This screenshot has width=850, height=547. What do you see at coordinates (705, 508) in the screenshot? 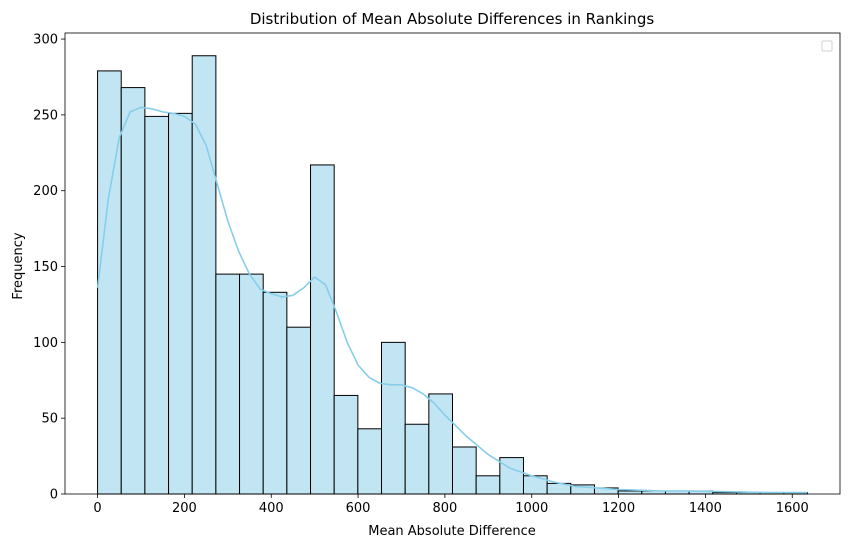
I see `x-tick-label: 1400` at bounding box center [705, 508].